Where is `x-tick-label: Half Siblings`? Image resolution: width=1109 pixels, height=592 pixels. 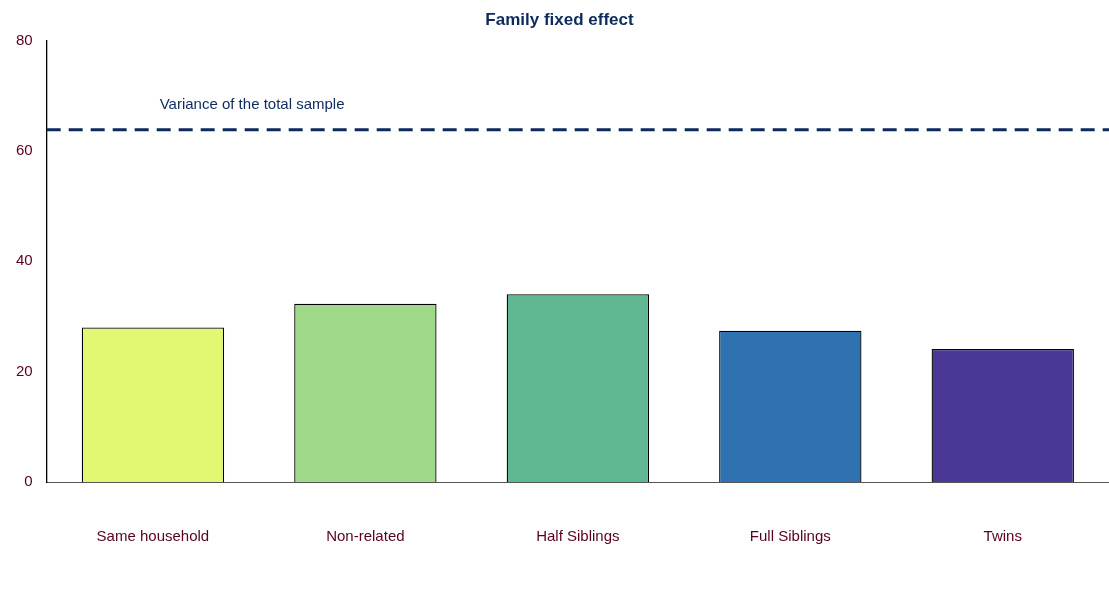 x-tick-label: Half Siblings is located at coordinates (578, 536).